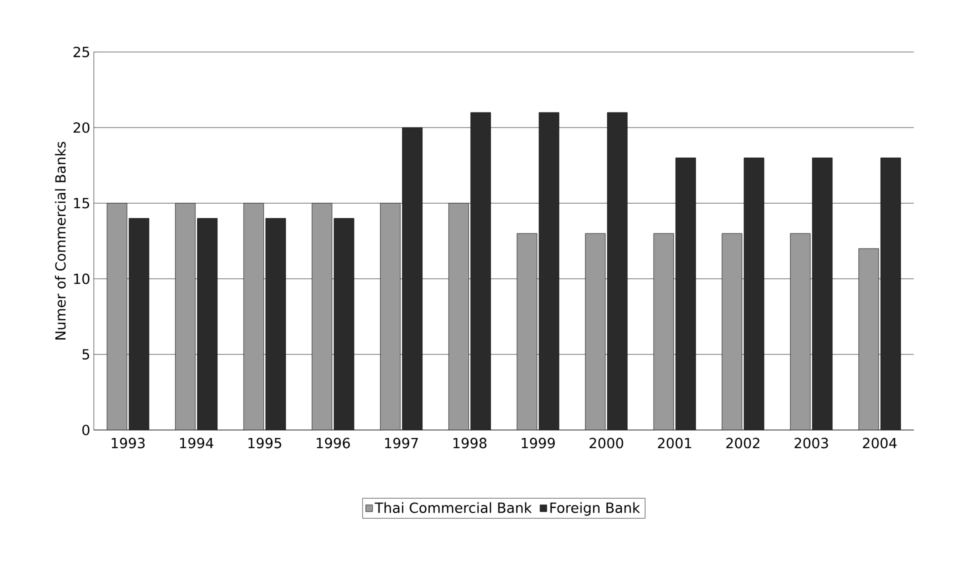  I want to click on y-tick-label: 10, so click(82, 279).